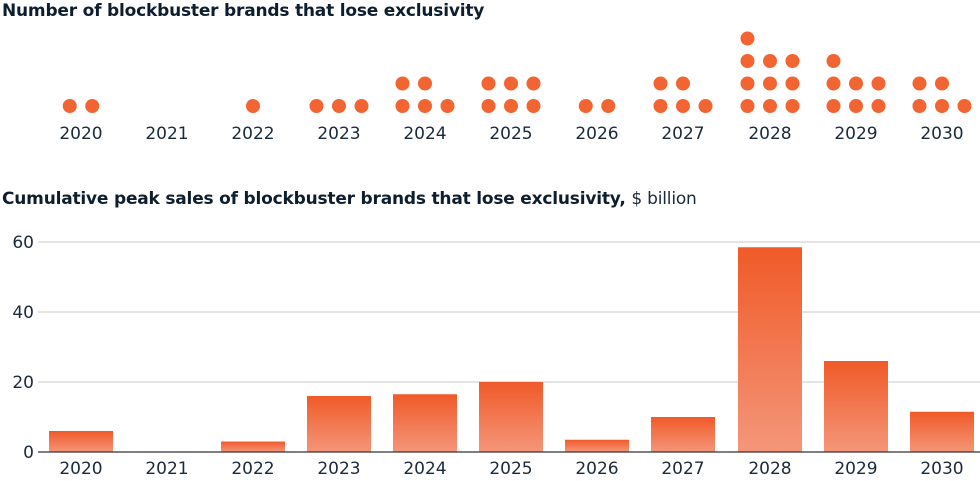 Image resolution: width=980 pixels, height=481 pixels. I want to click on bar-2025, so click(511, 417).